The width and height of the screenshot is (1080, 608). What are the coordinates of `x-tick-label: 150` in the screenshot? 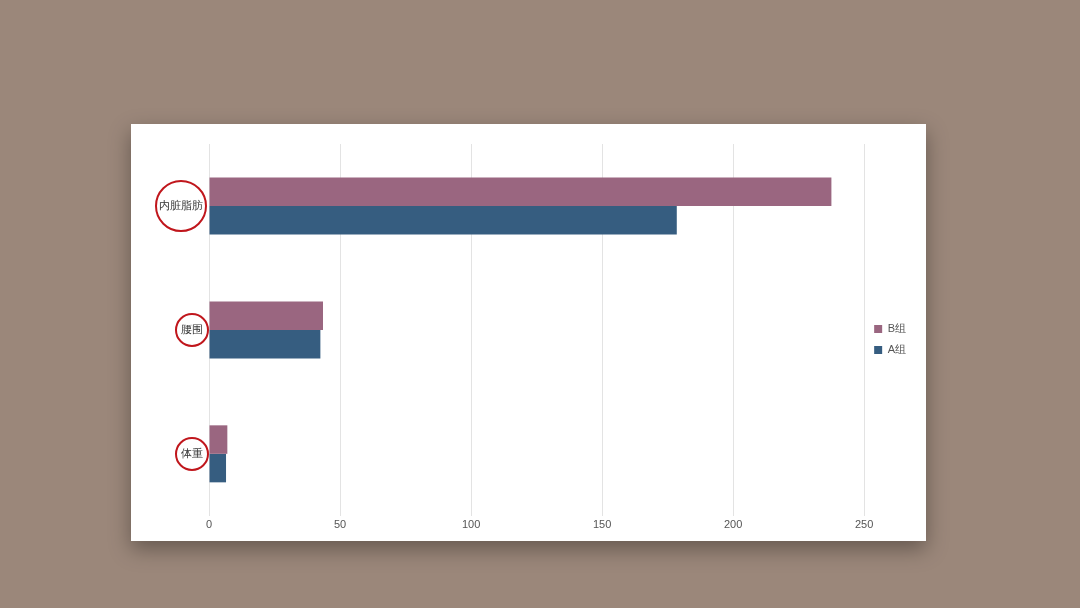 It's located at (602, 524).